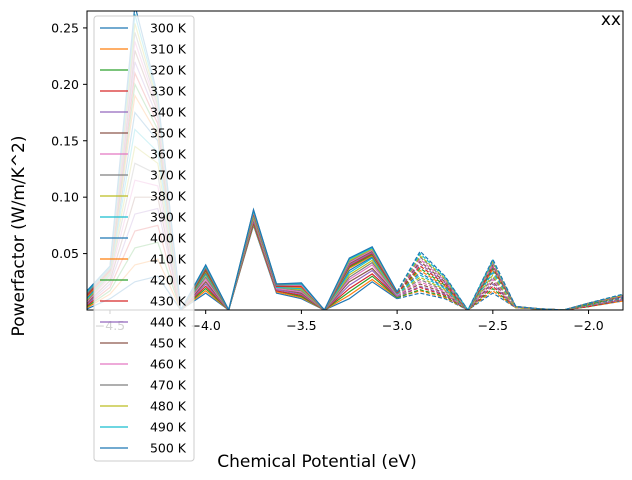  I want to click on y-tick-label: 0.05, so click(65, 253).